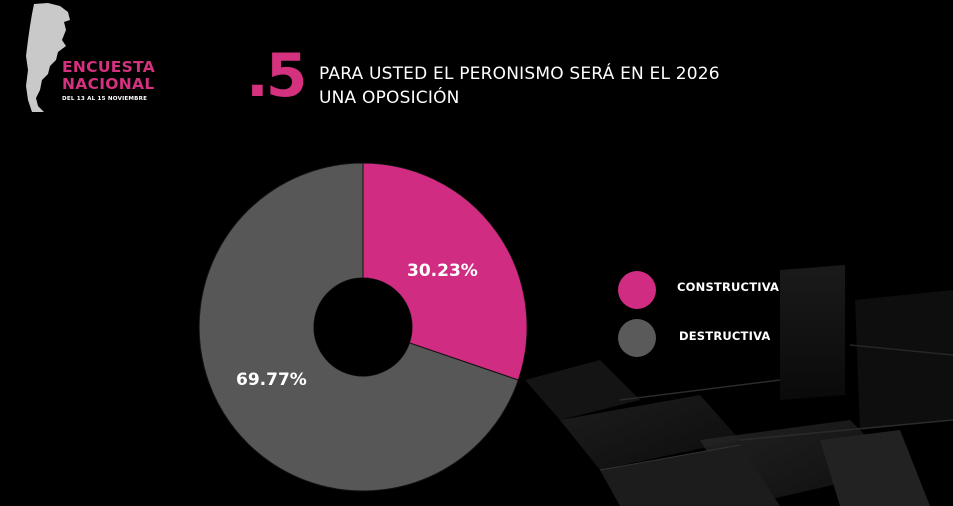 This screenshot has width=953, height=506. I want to click on logo-dates: DEL 13 AL 15 NOVIEMBRE, so click(105, 99).